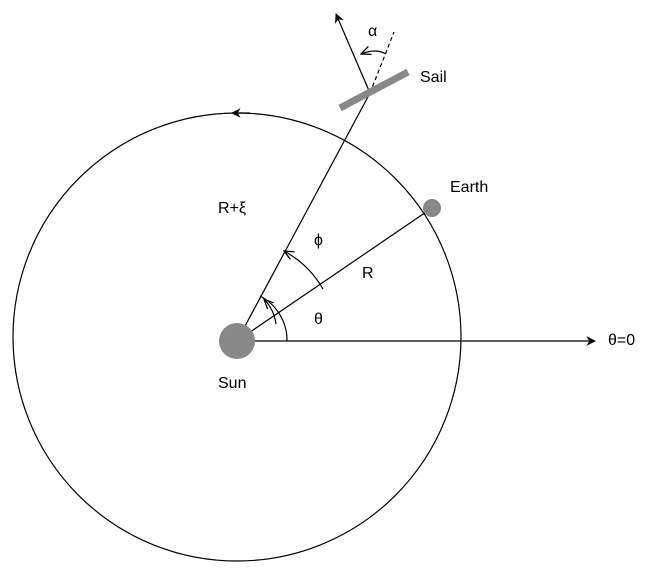 This screenshot has height=568, width=661. What do you see at coordinates (232, 208) in the screenshot?
I see `r-plus-xi-label: R+ξ` at bounding box center [232, 208].